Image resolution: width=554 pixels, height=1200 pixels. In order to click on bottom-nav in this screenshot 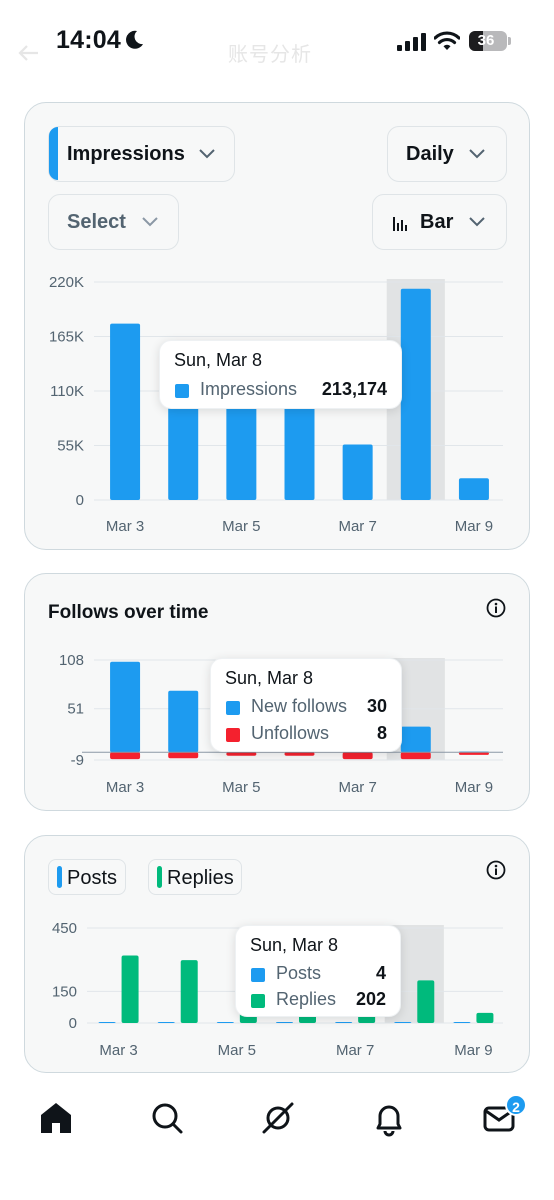, I will do `click(277, 1120)`.